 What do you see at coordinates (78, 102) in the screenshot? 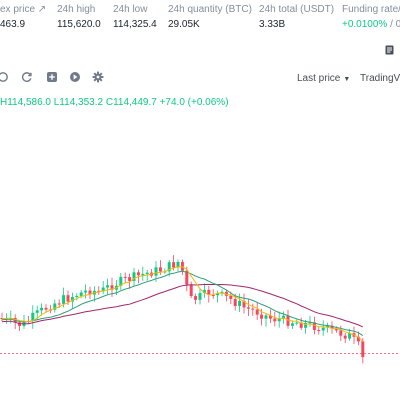
I see `ohlc-low: L114,353.2` at bounding box center [78, 102].